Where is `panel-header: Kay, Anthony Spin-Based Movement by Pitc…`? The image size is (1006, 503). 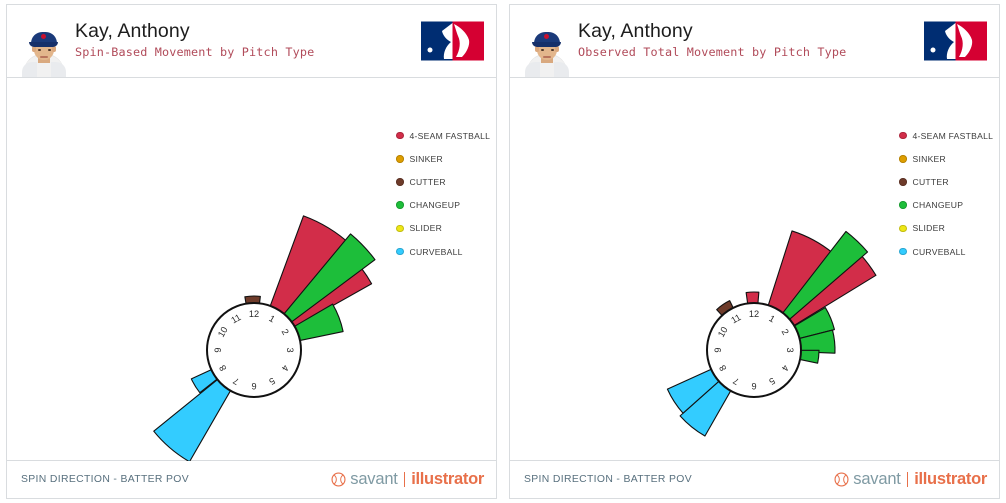
panel-header: Kay, Anthony Spin-Based Movement by Pitc… is located at coordinates (251, 41).